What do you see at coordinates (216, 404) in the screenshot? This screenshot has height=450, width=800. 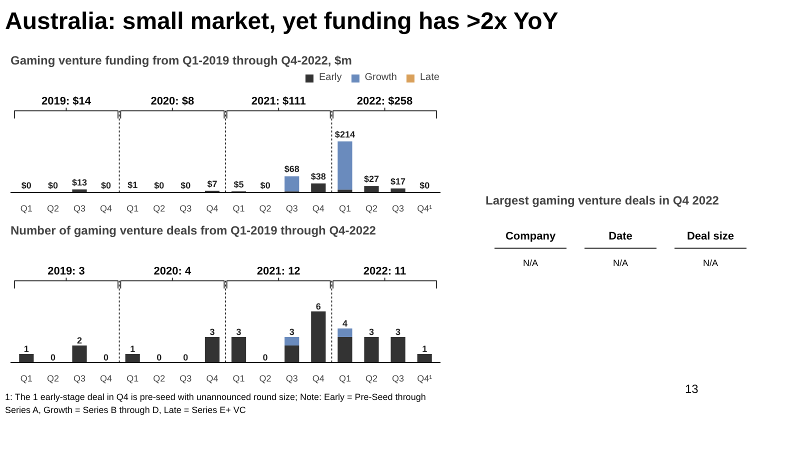 I see `text: 1: The 1 early-stage deal in Q4 is pre-seed with unannounced round size; Note: Early = Pre-Seed through Series A, Growth = Series B through D, Late = Series E+ VC` at bounding box center [216, 404].